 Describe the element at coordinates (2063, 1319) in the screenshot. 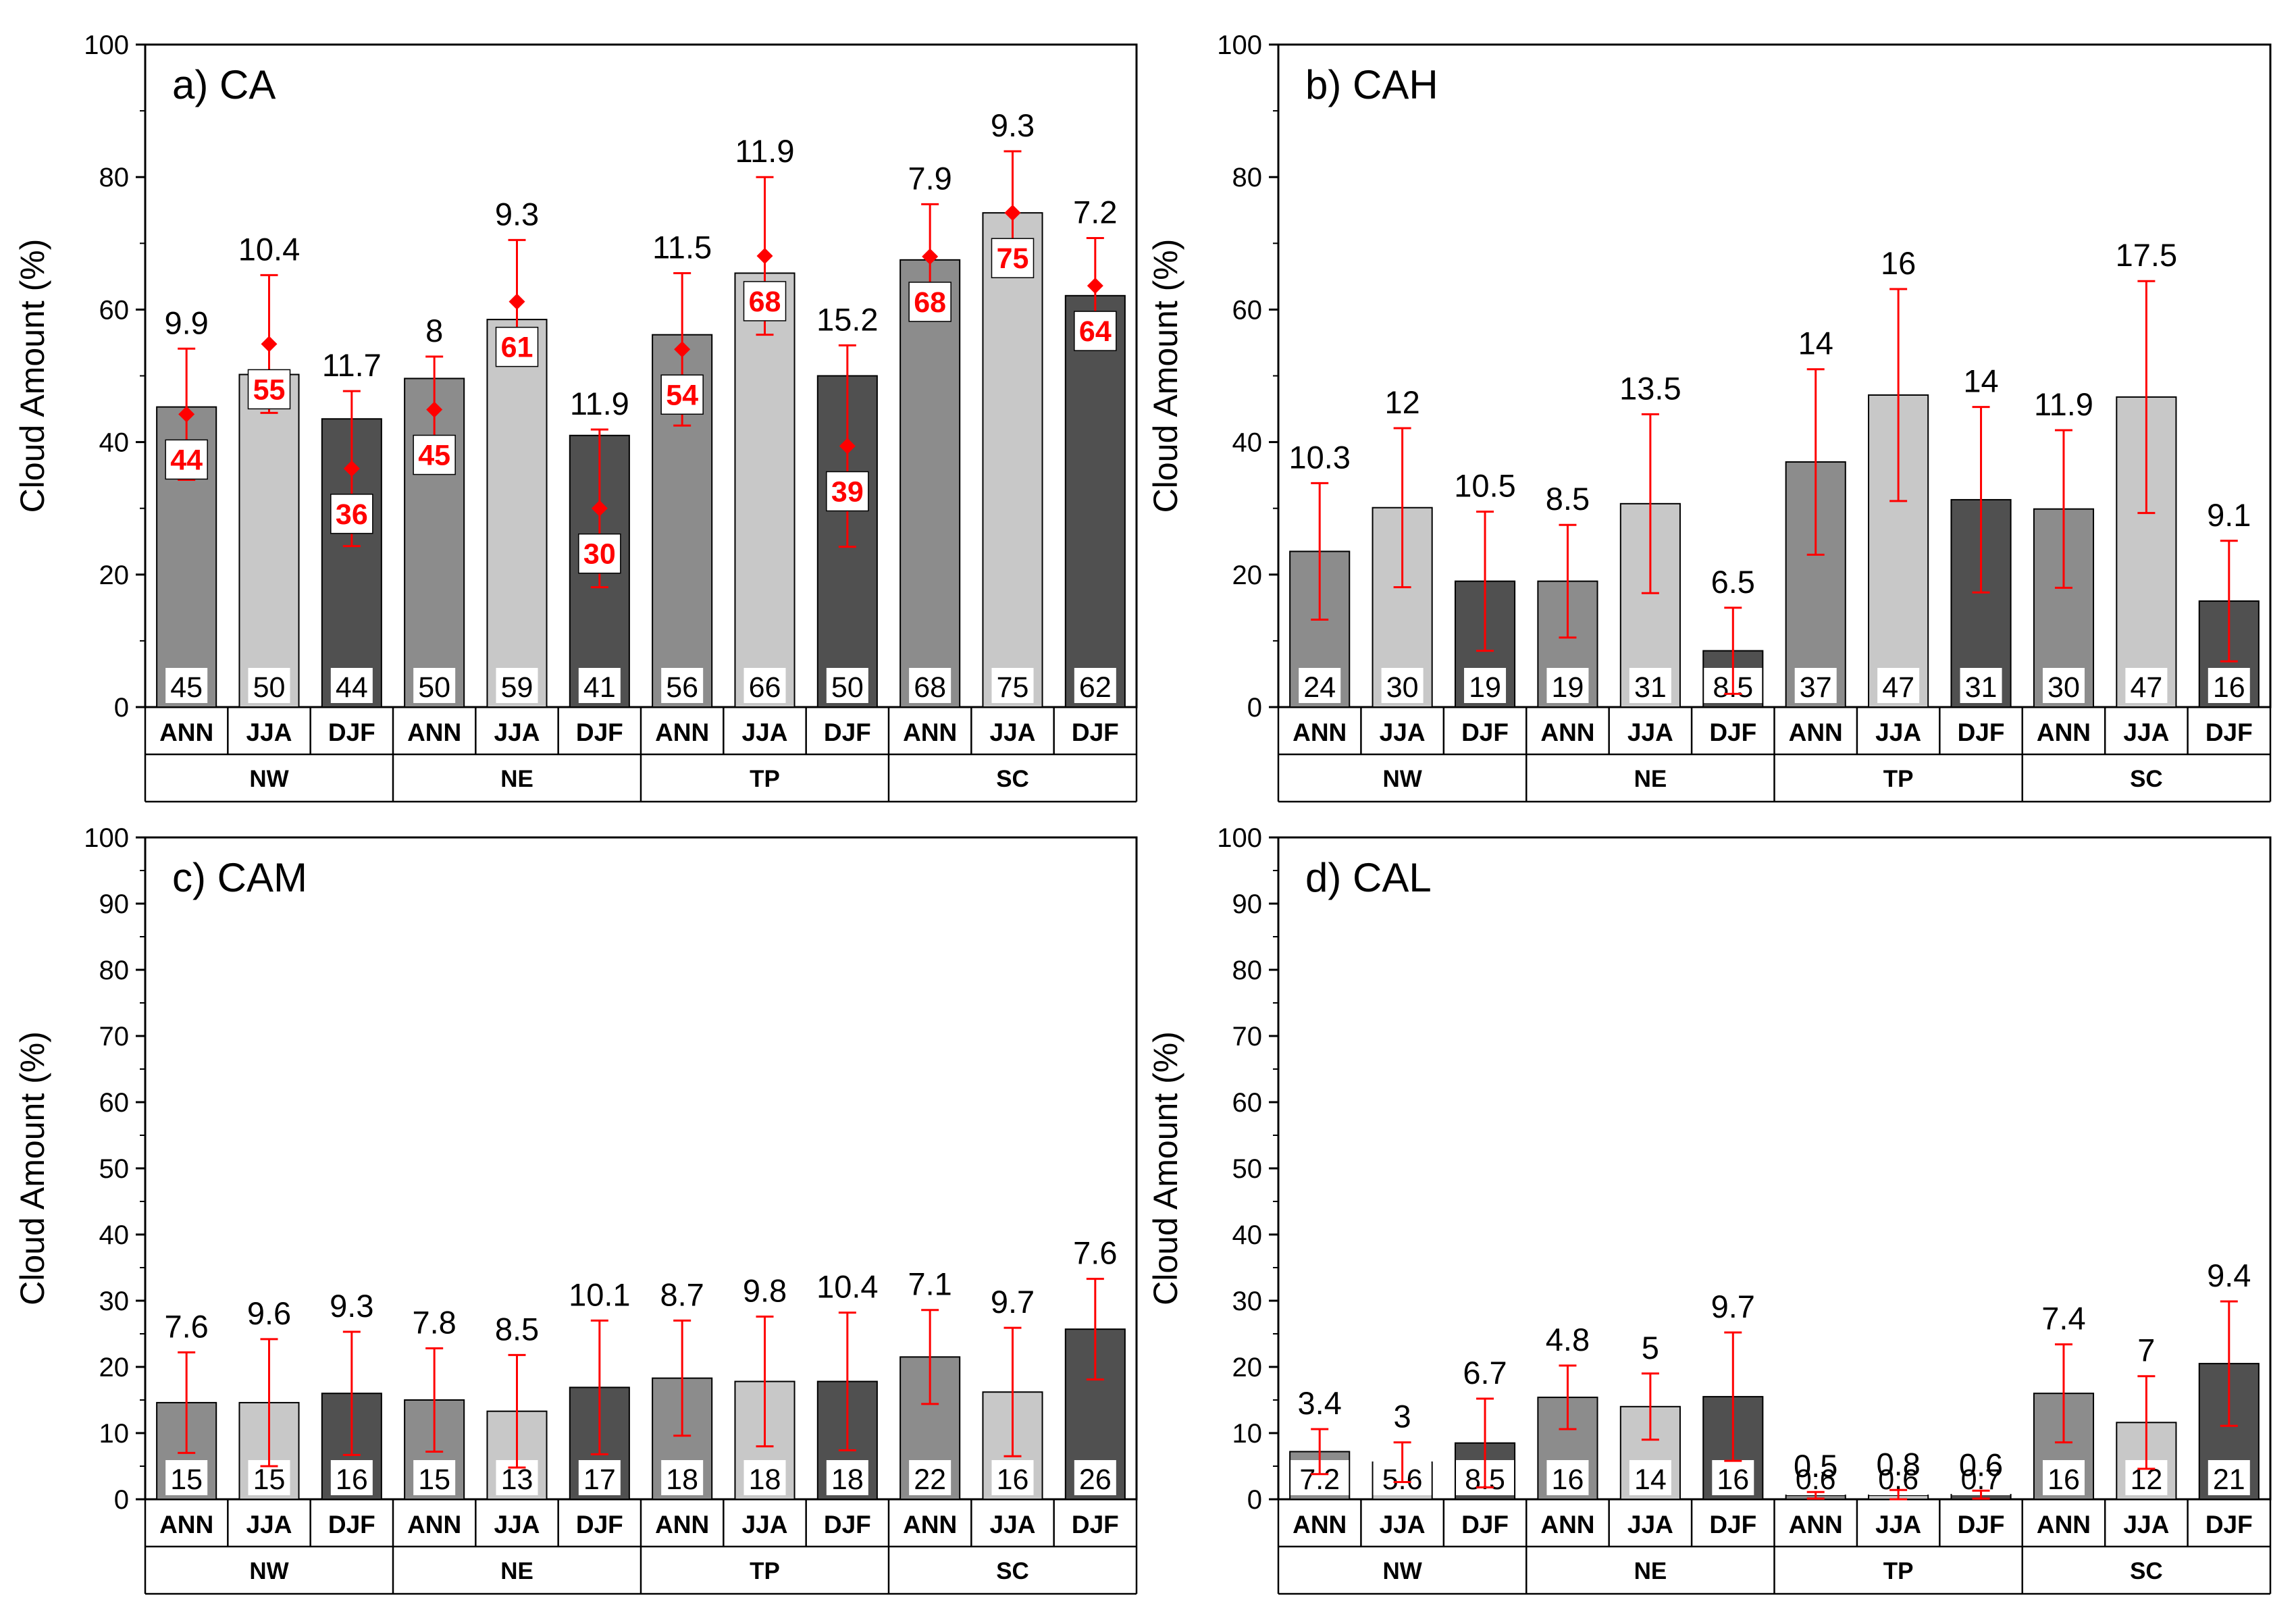

I see `sd-label: 7.4` at that location.